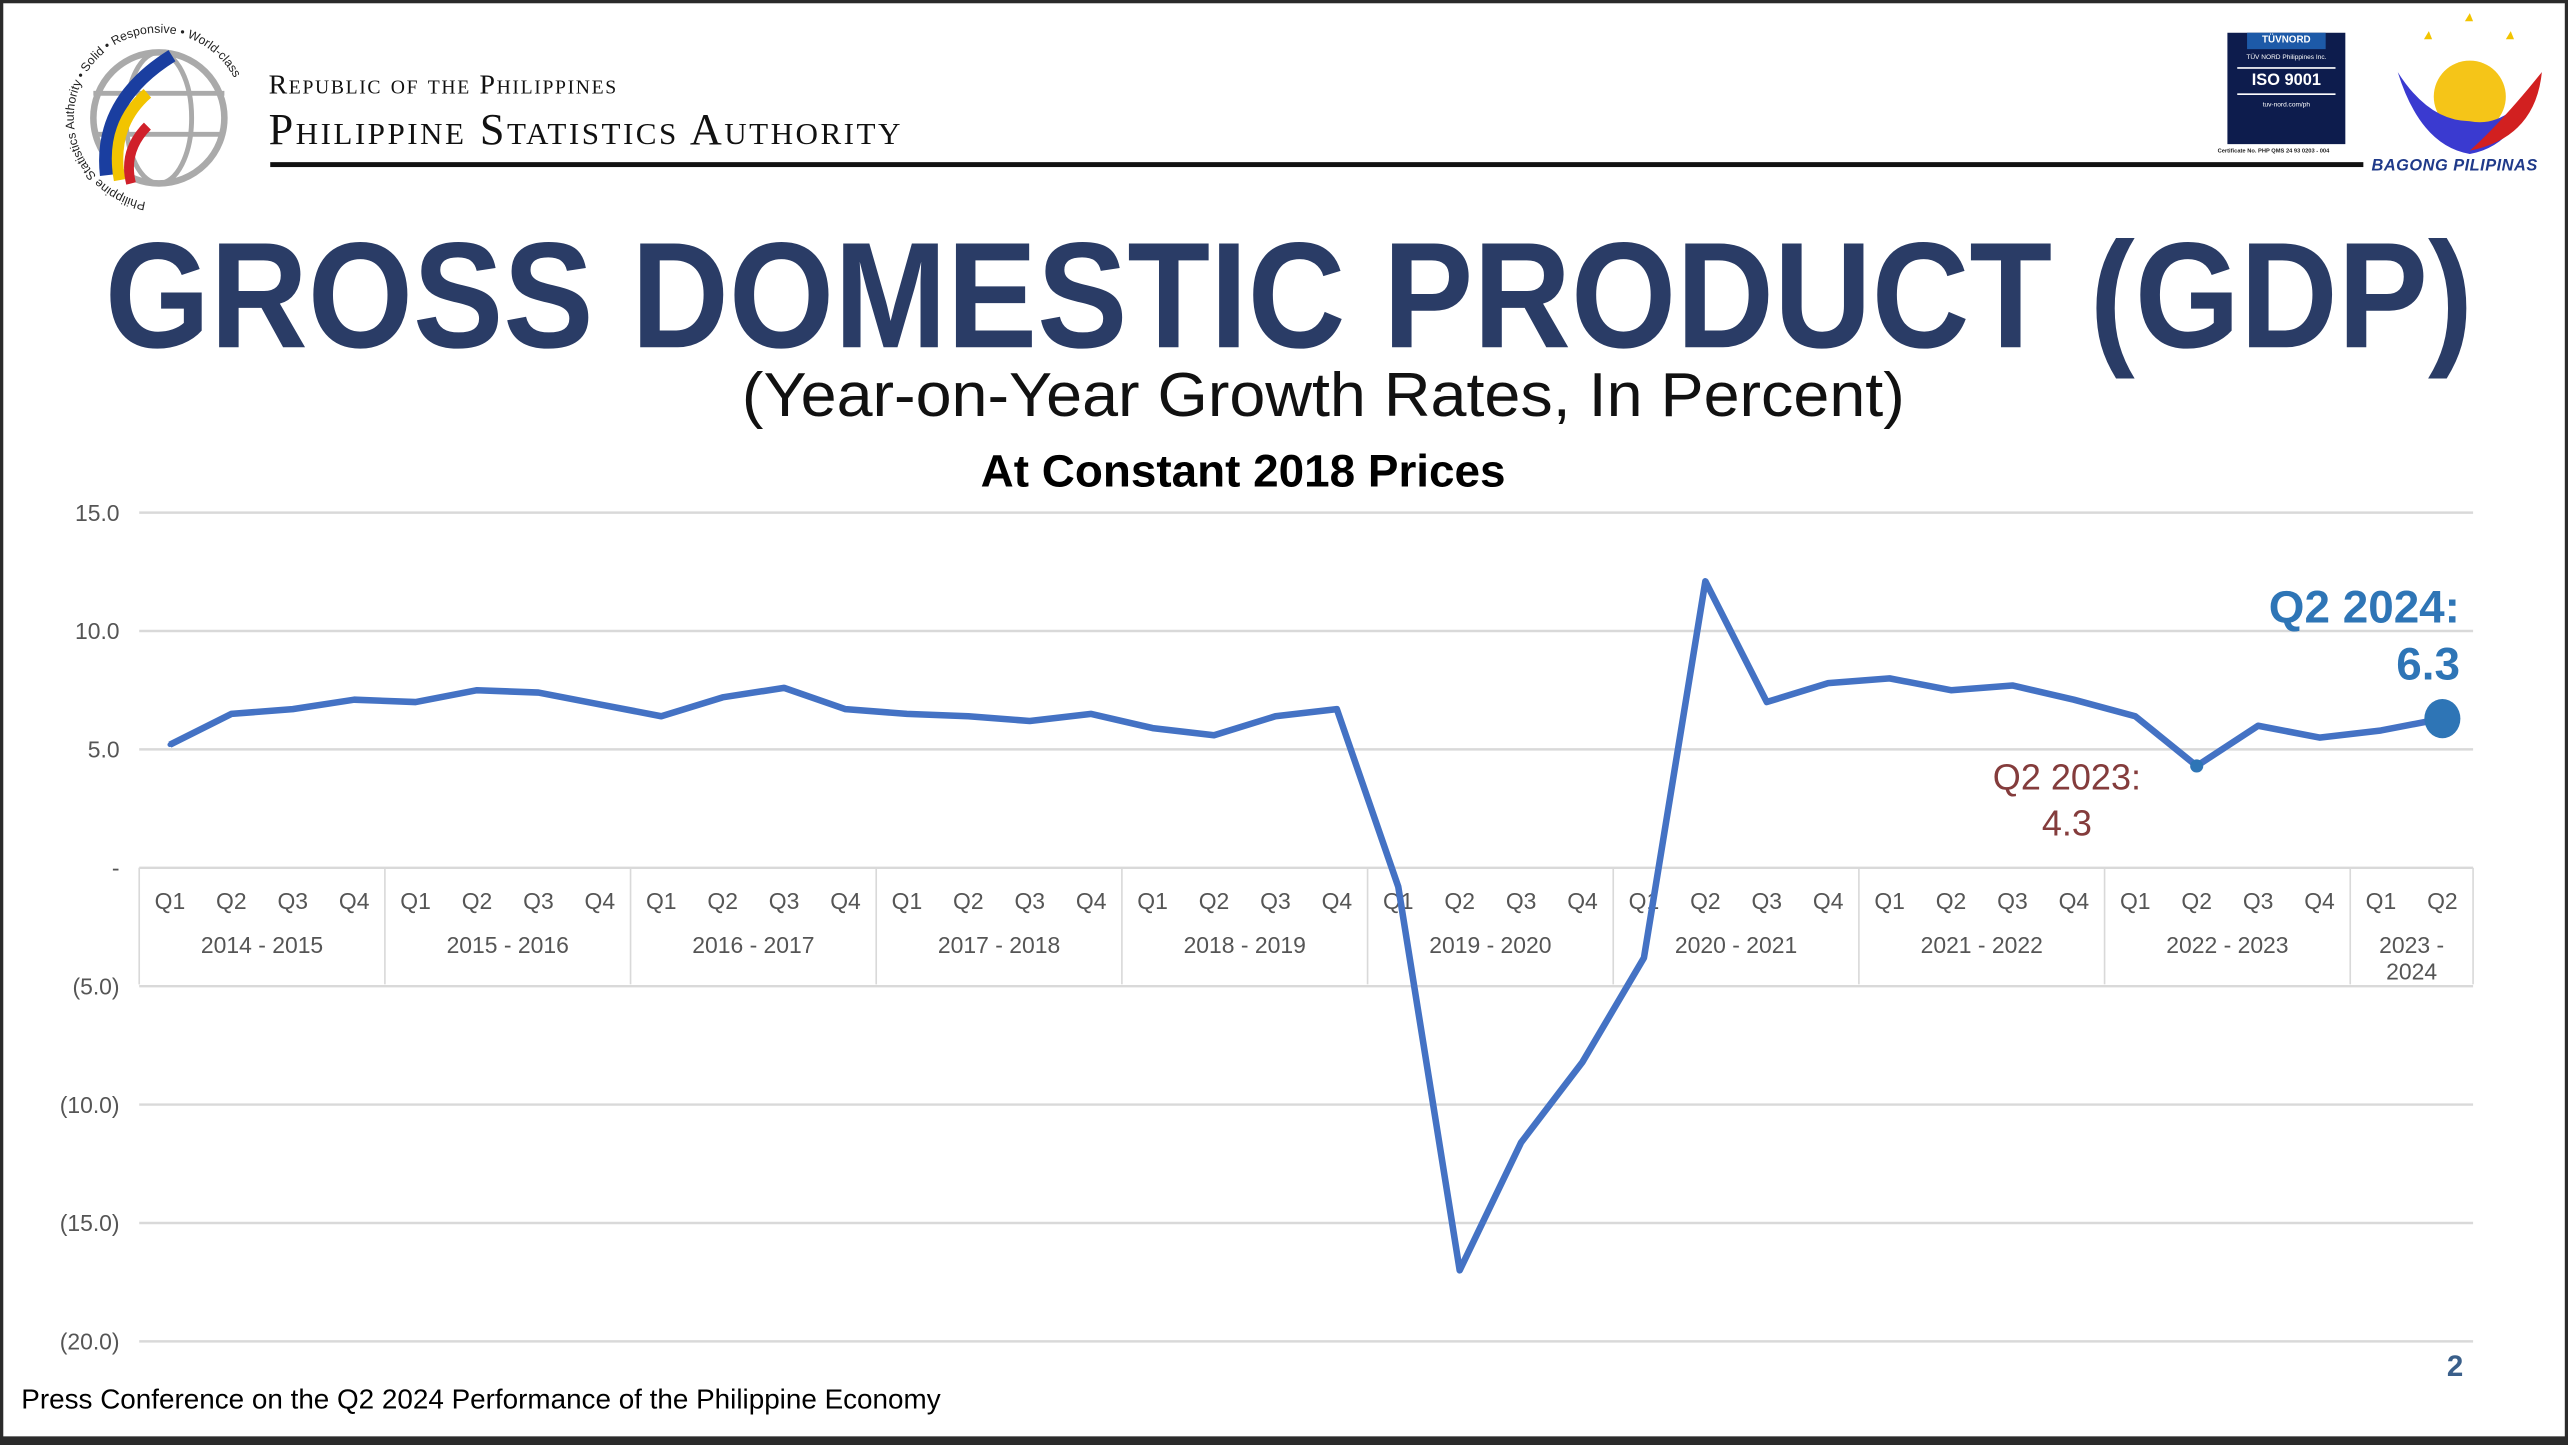 Image resolution: width=2568 pixels, height=1445 pixels. Describe the element at coordinates (1490, 945) in the screenshot. I see `x-group-label: 2019 - 2020` at that location.